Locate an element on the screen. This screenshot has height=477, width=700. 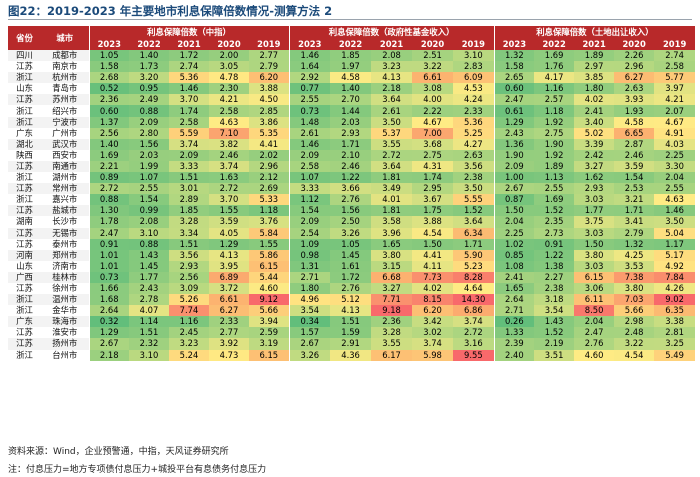
value-cell: 2.46 is located at coordinates (634, 155).